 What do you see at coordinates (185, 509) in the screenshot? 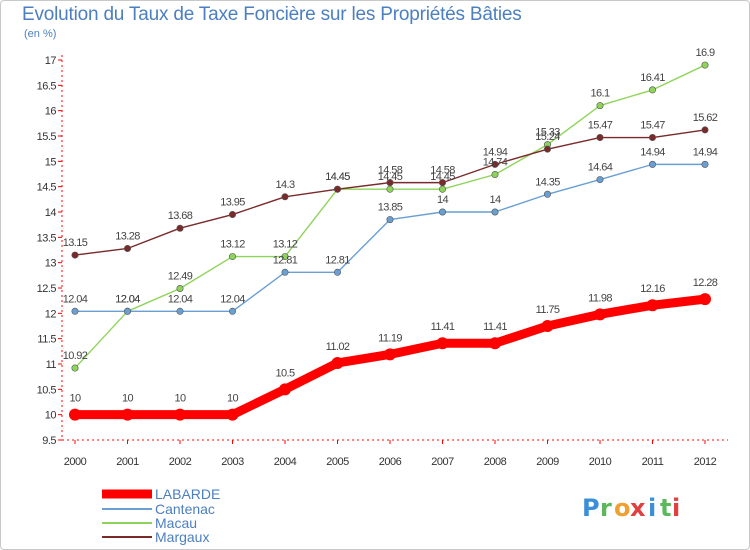
I see `legend-label-cantenac: Cantenac` at bounding box center [185, 509].